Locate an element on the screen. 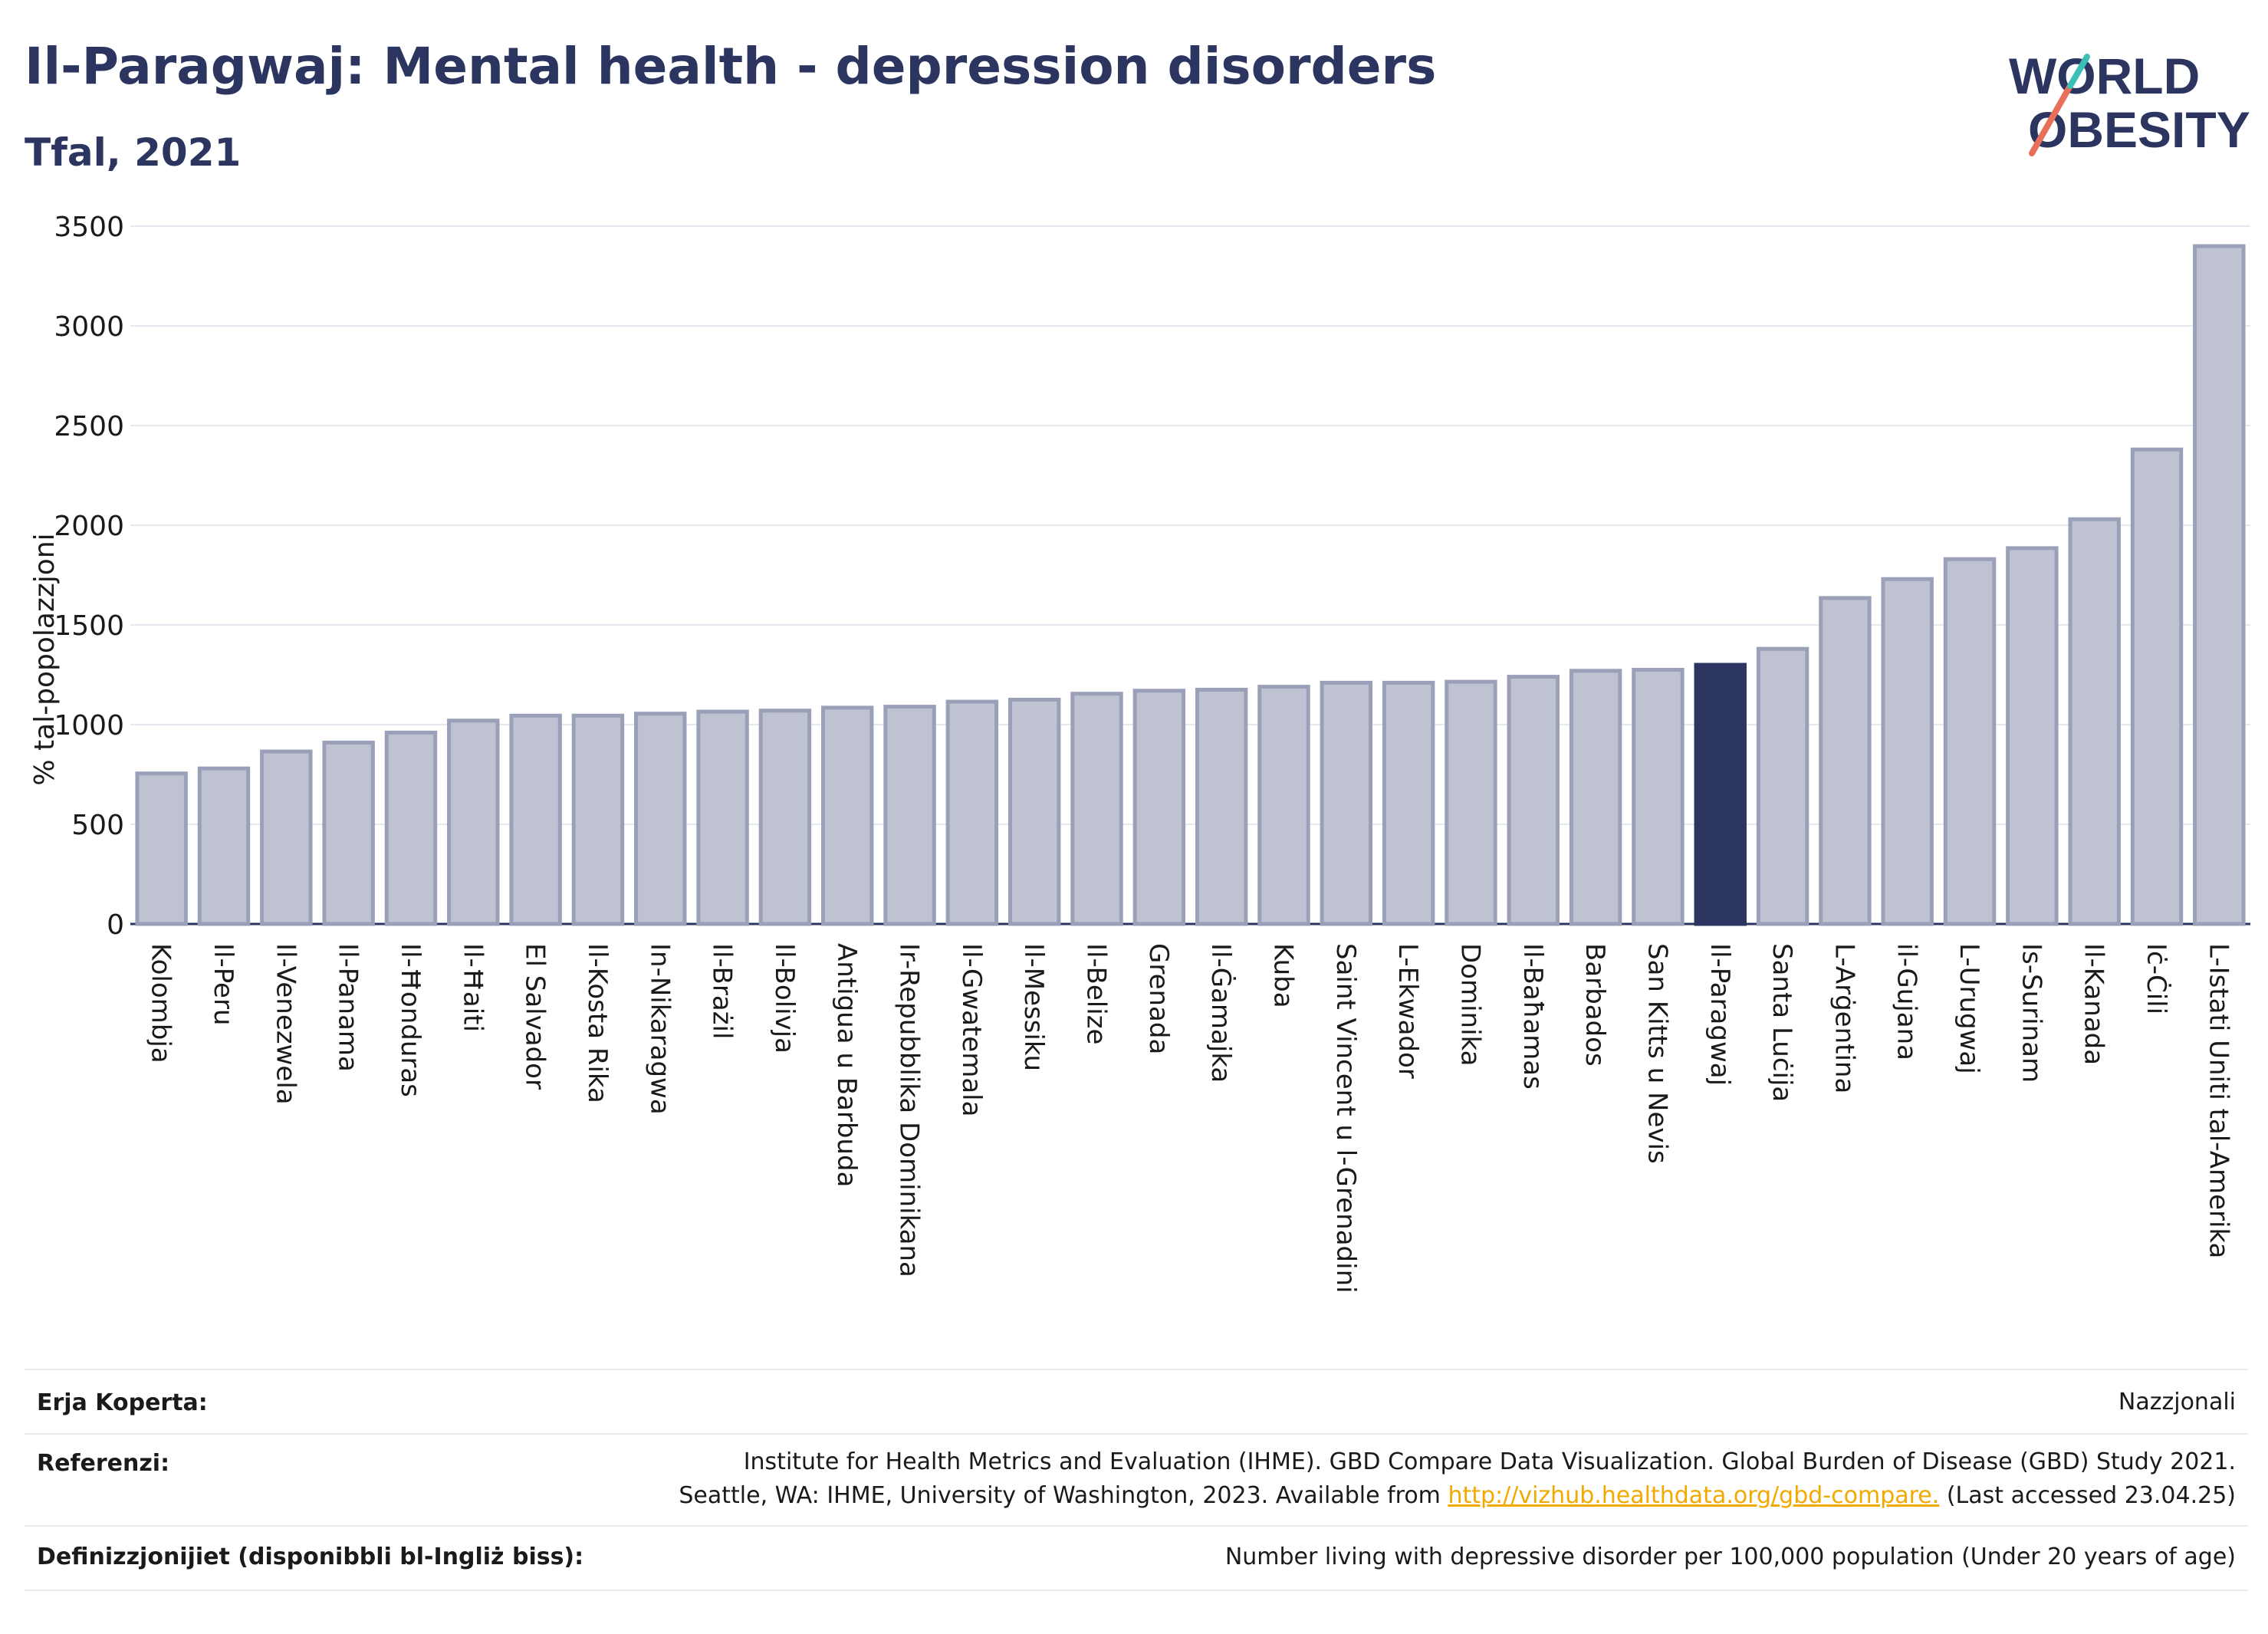  y-tick-label: 3500 is located at coordinates (89, 228).